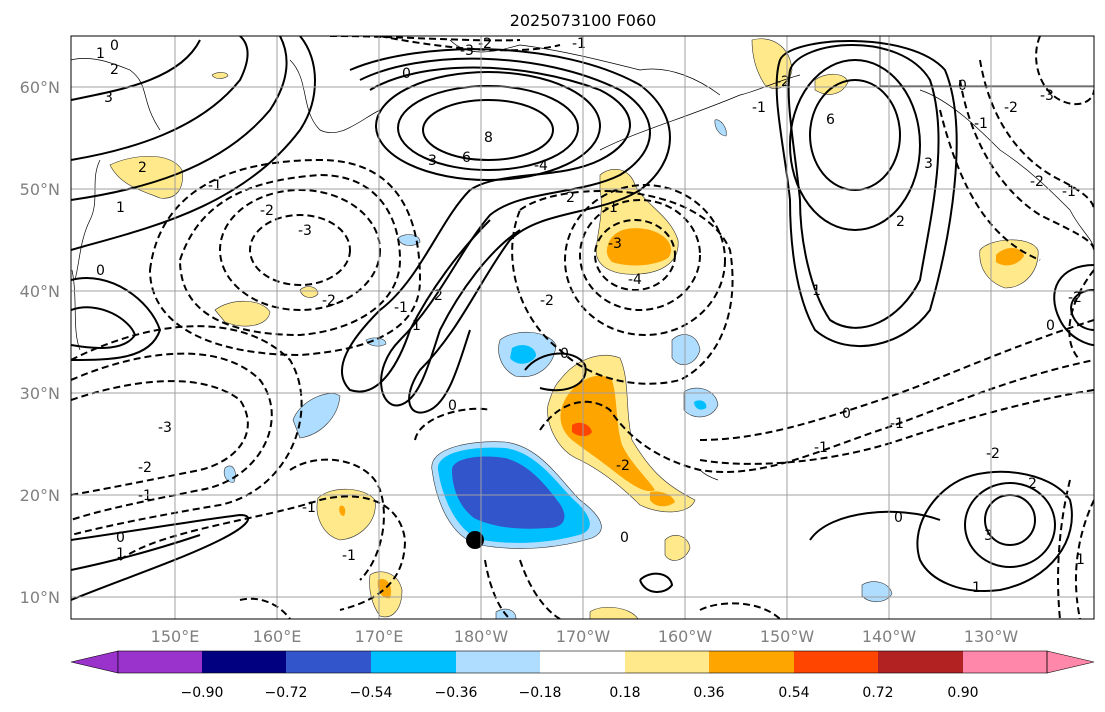 This screenshot has width=1105, height=712. I want to click on lon-label: 150°E, so click(175, 636).